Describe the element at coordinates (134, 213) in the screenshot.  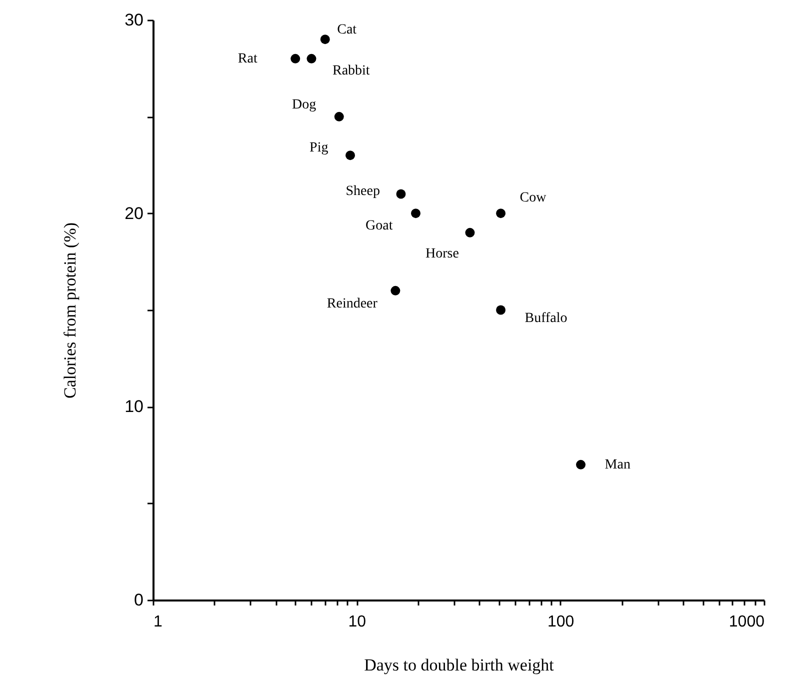
I see `y-tick-label: 20` at that location.